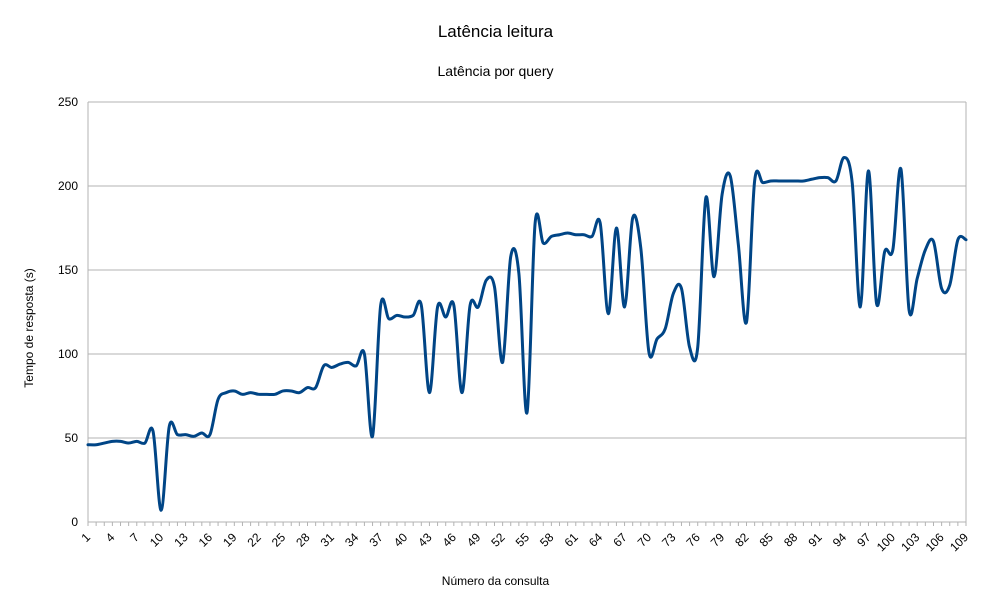 The height and width of the screenshot is (609, 991). I want to click on x-tick-label: 64, so click(596, 540).